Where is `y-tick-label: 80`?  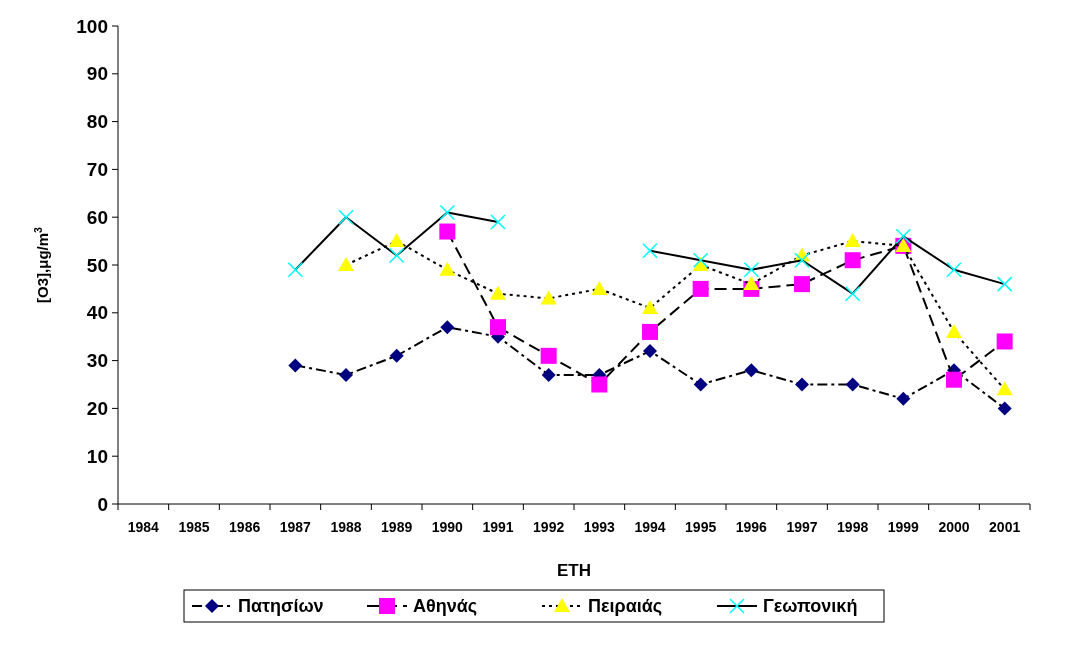 y-tick-label: 80 is located at coordinates (97, 122).